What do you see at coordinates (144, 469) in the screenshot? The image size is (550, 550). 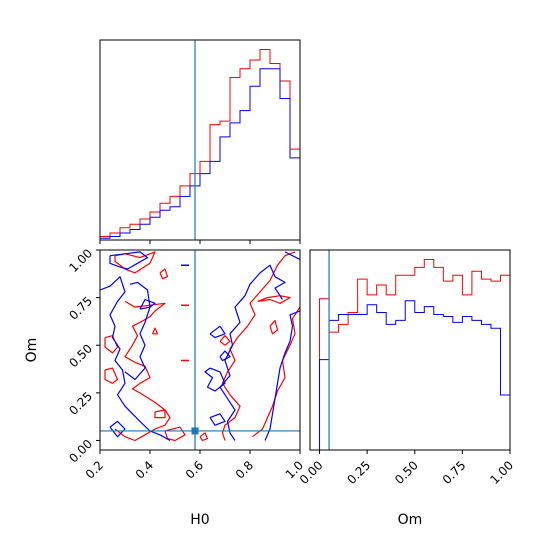 I see `h0-x-tick-label-1: 0.4` at bounding box center [144, 469].